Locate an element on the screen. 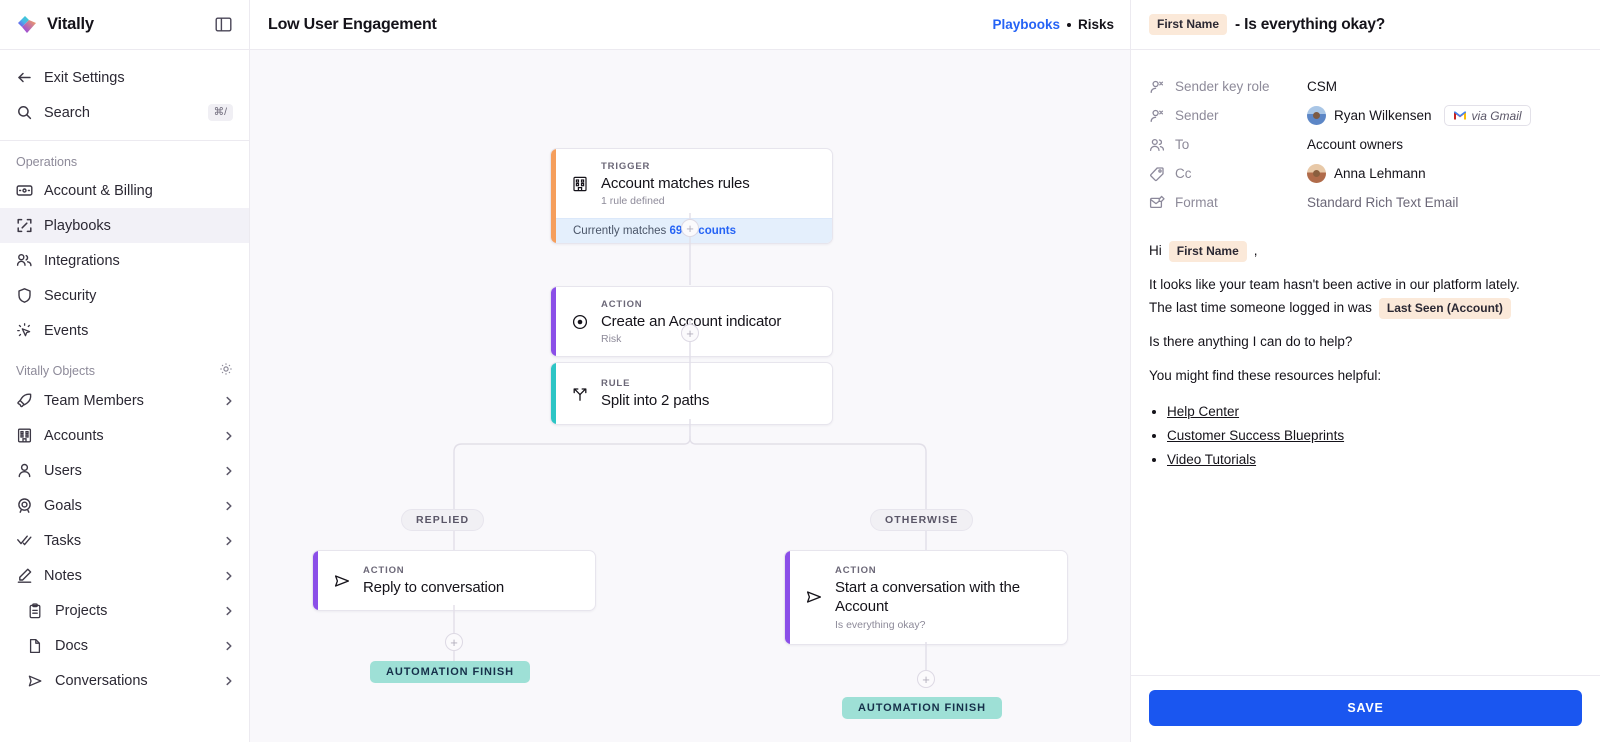 This screenshot has height=742, width=1600. sidebar-item-label: Integrations is located at coordinates (82, 260).